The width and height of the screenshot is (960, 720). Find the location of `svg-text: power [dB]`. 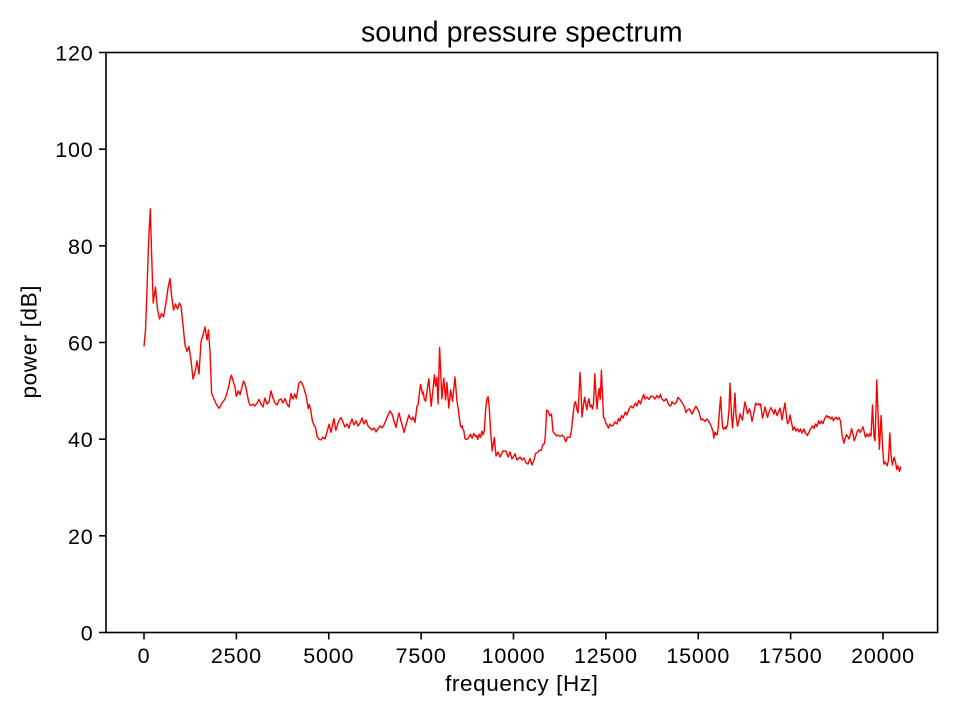

svg-text: power [dB] is located at coordinates (29, 342).